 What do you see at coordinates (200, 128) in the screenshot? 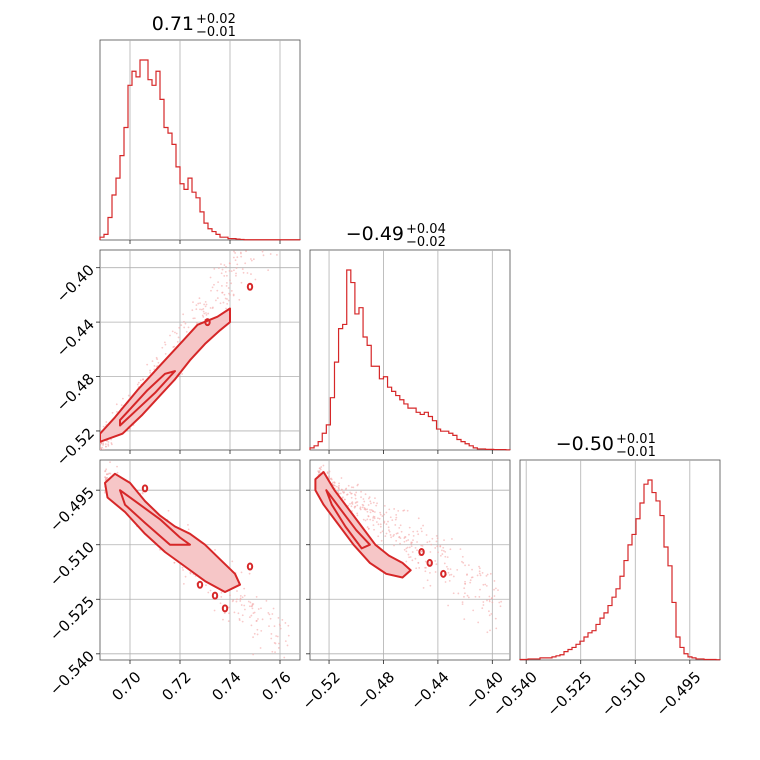
I see `hist-panel-1: 0.71 +0.02−0.01` at bounding box center [200, 128].